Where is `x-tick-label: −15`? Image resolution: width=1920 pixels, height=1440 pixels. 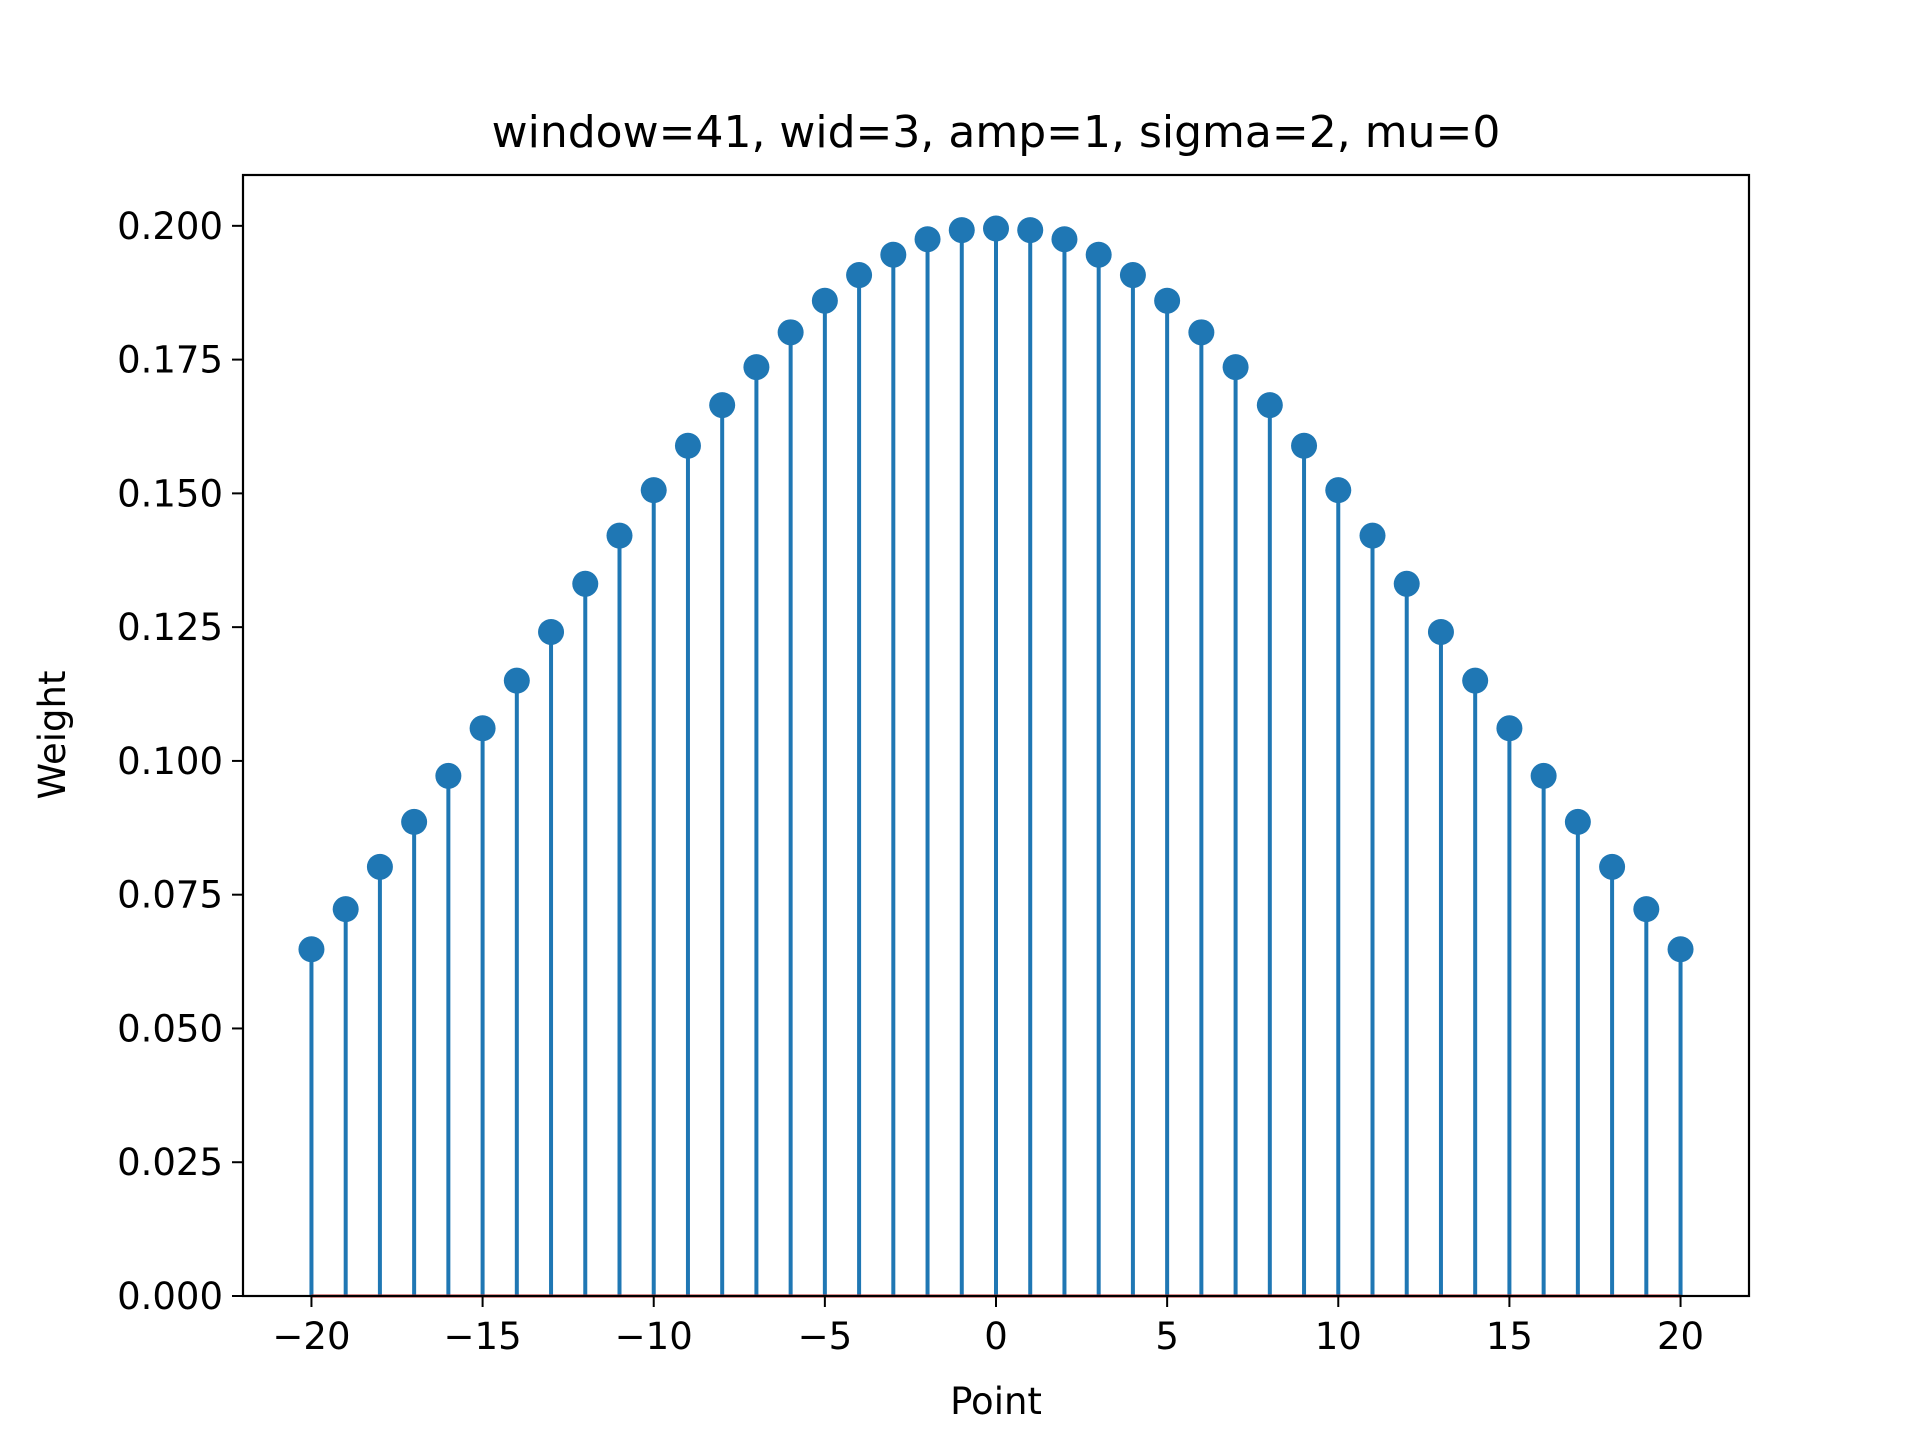 x-tick-label: −15 is located at coordinates (483, 1336).